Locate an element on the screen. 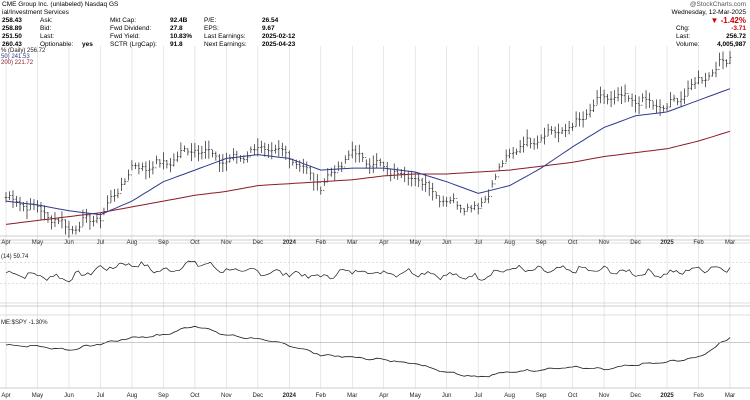 This screenshot has width=750, height=400. mid-label-0: Mkt Cap: is located at coordinates (123, 20).